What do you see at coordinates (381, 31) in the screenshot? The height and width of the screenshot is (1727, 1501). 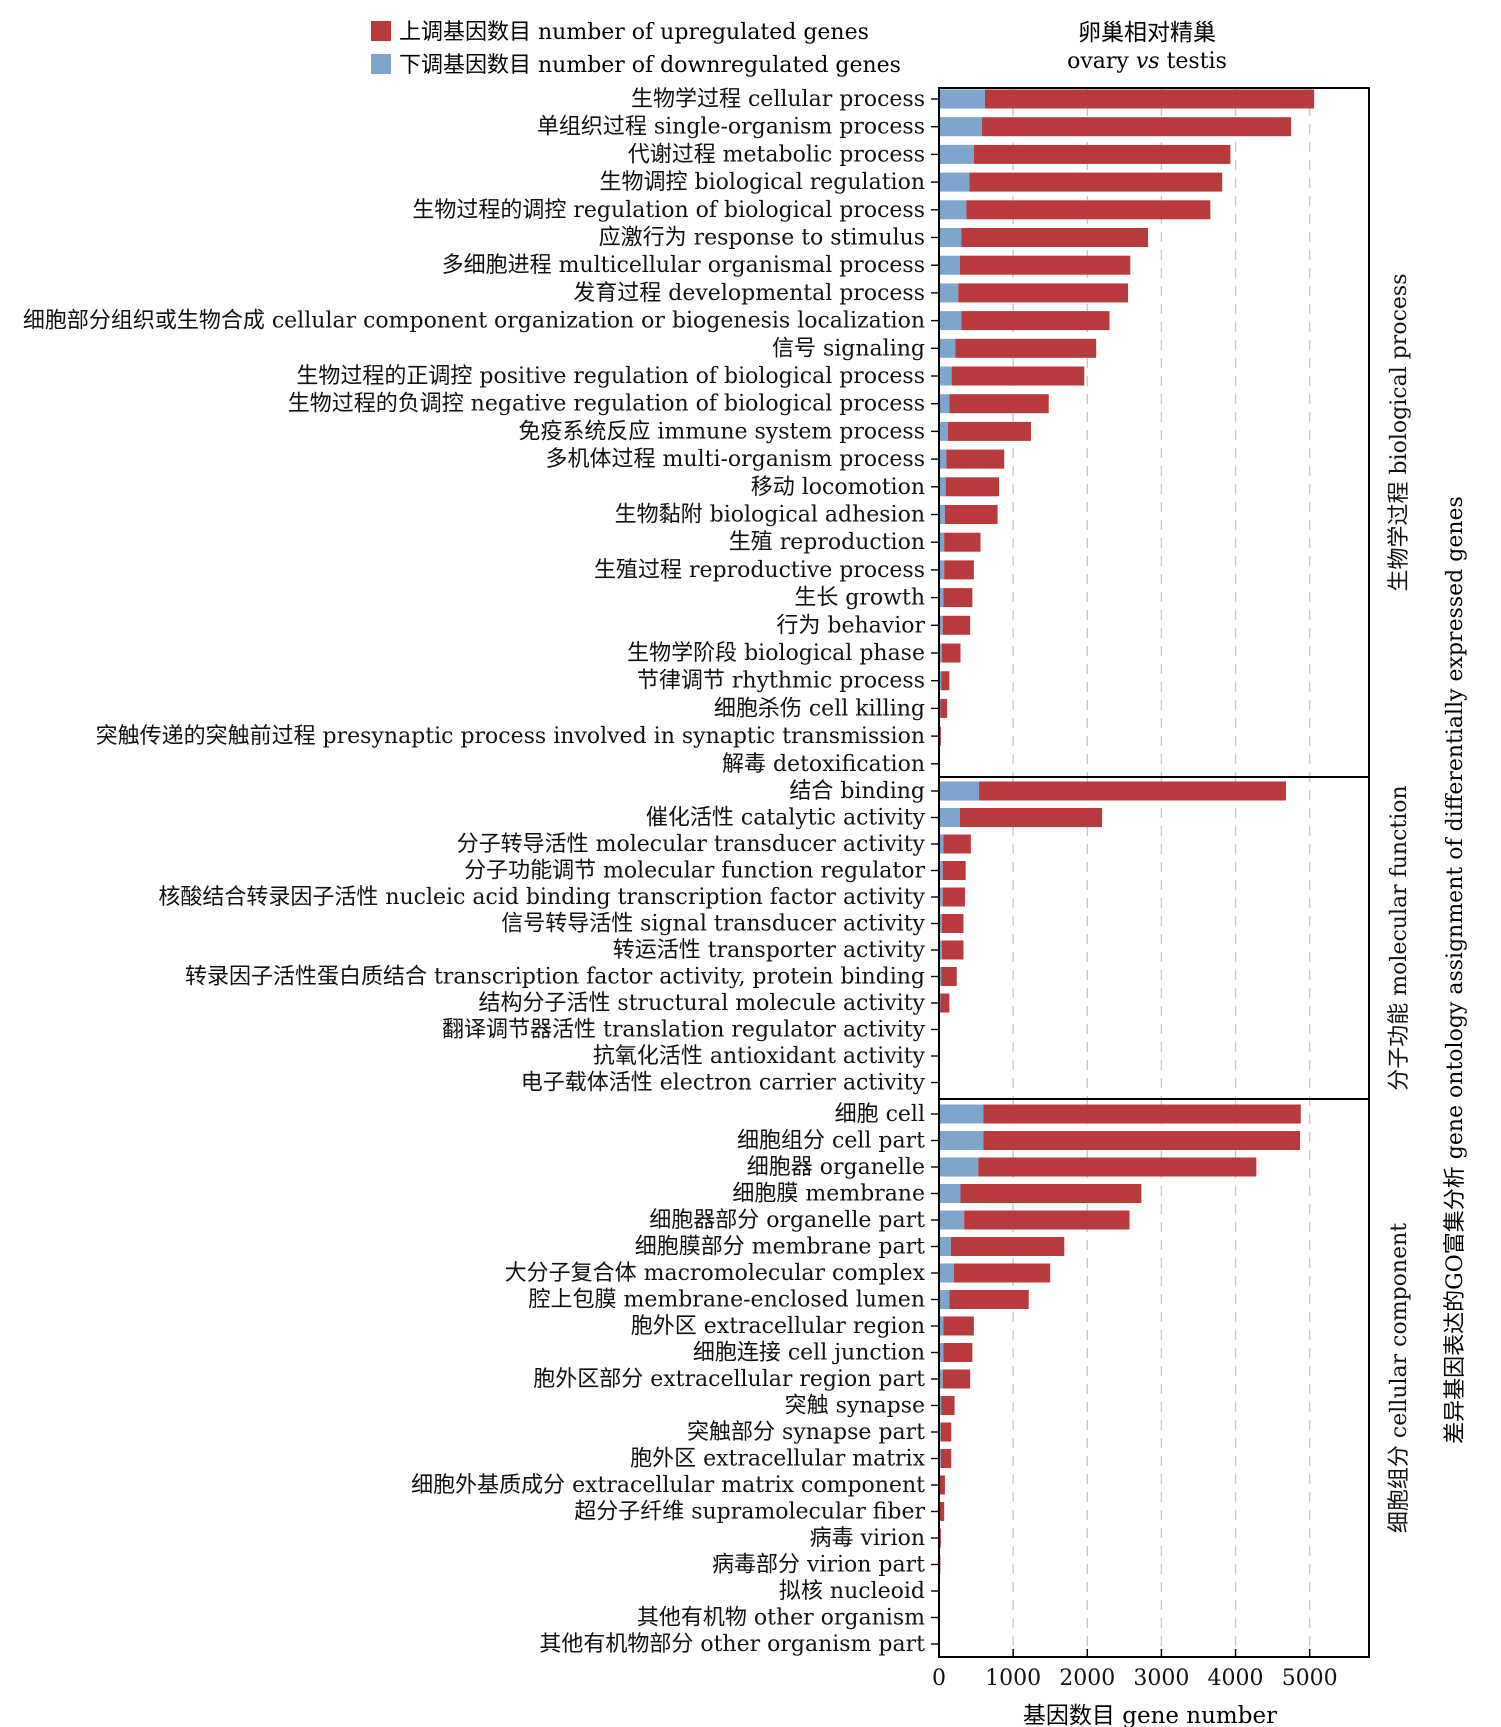 I see `legend-swatch-up` at bounding box center [381, 31].